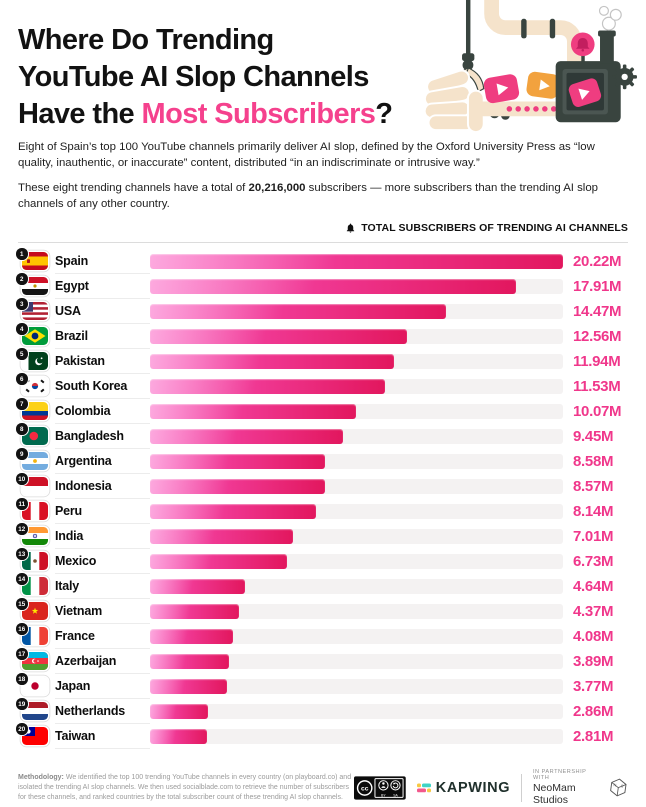  I want to click on value-label: 2.81M, so click(593, 737).